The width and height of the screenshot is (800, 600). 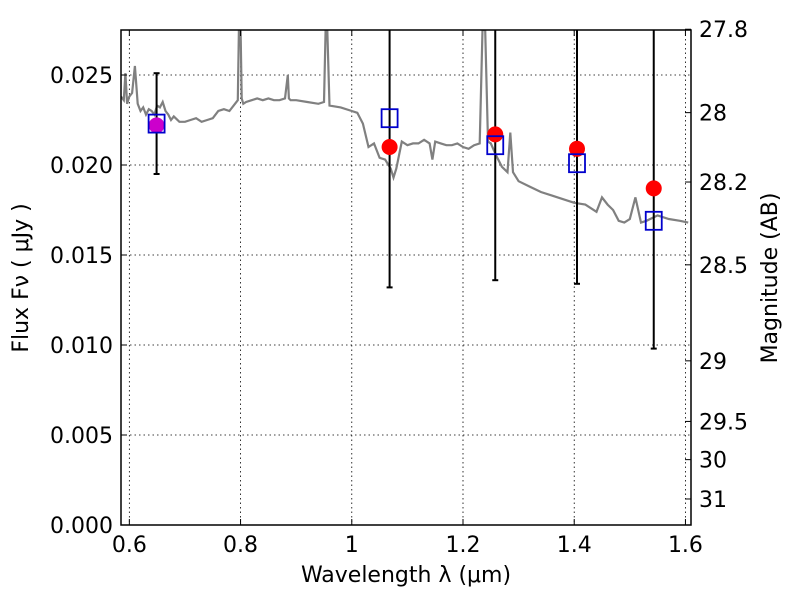 What do you see at coordinates (129, 545) in the screenshot?
I see `x-tick-label: 0.6` at bounding box center [129, 545].